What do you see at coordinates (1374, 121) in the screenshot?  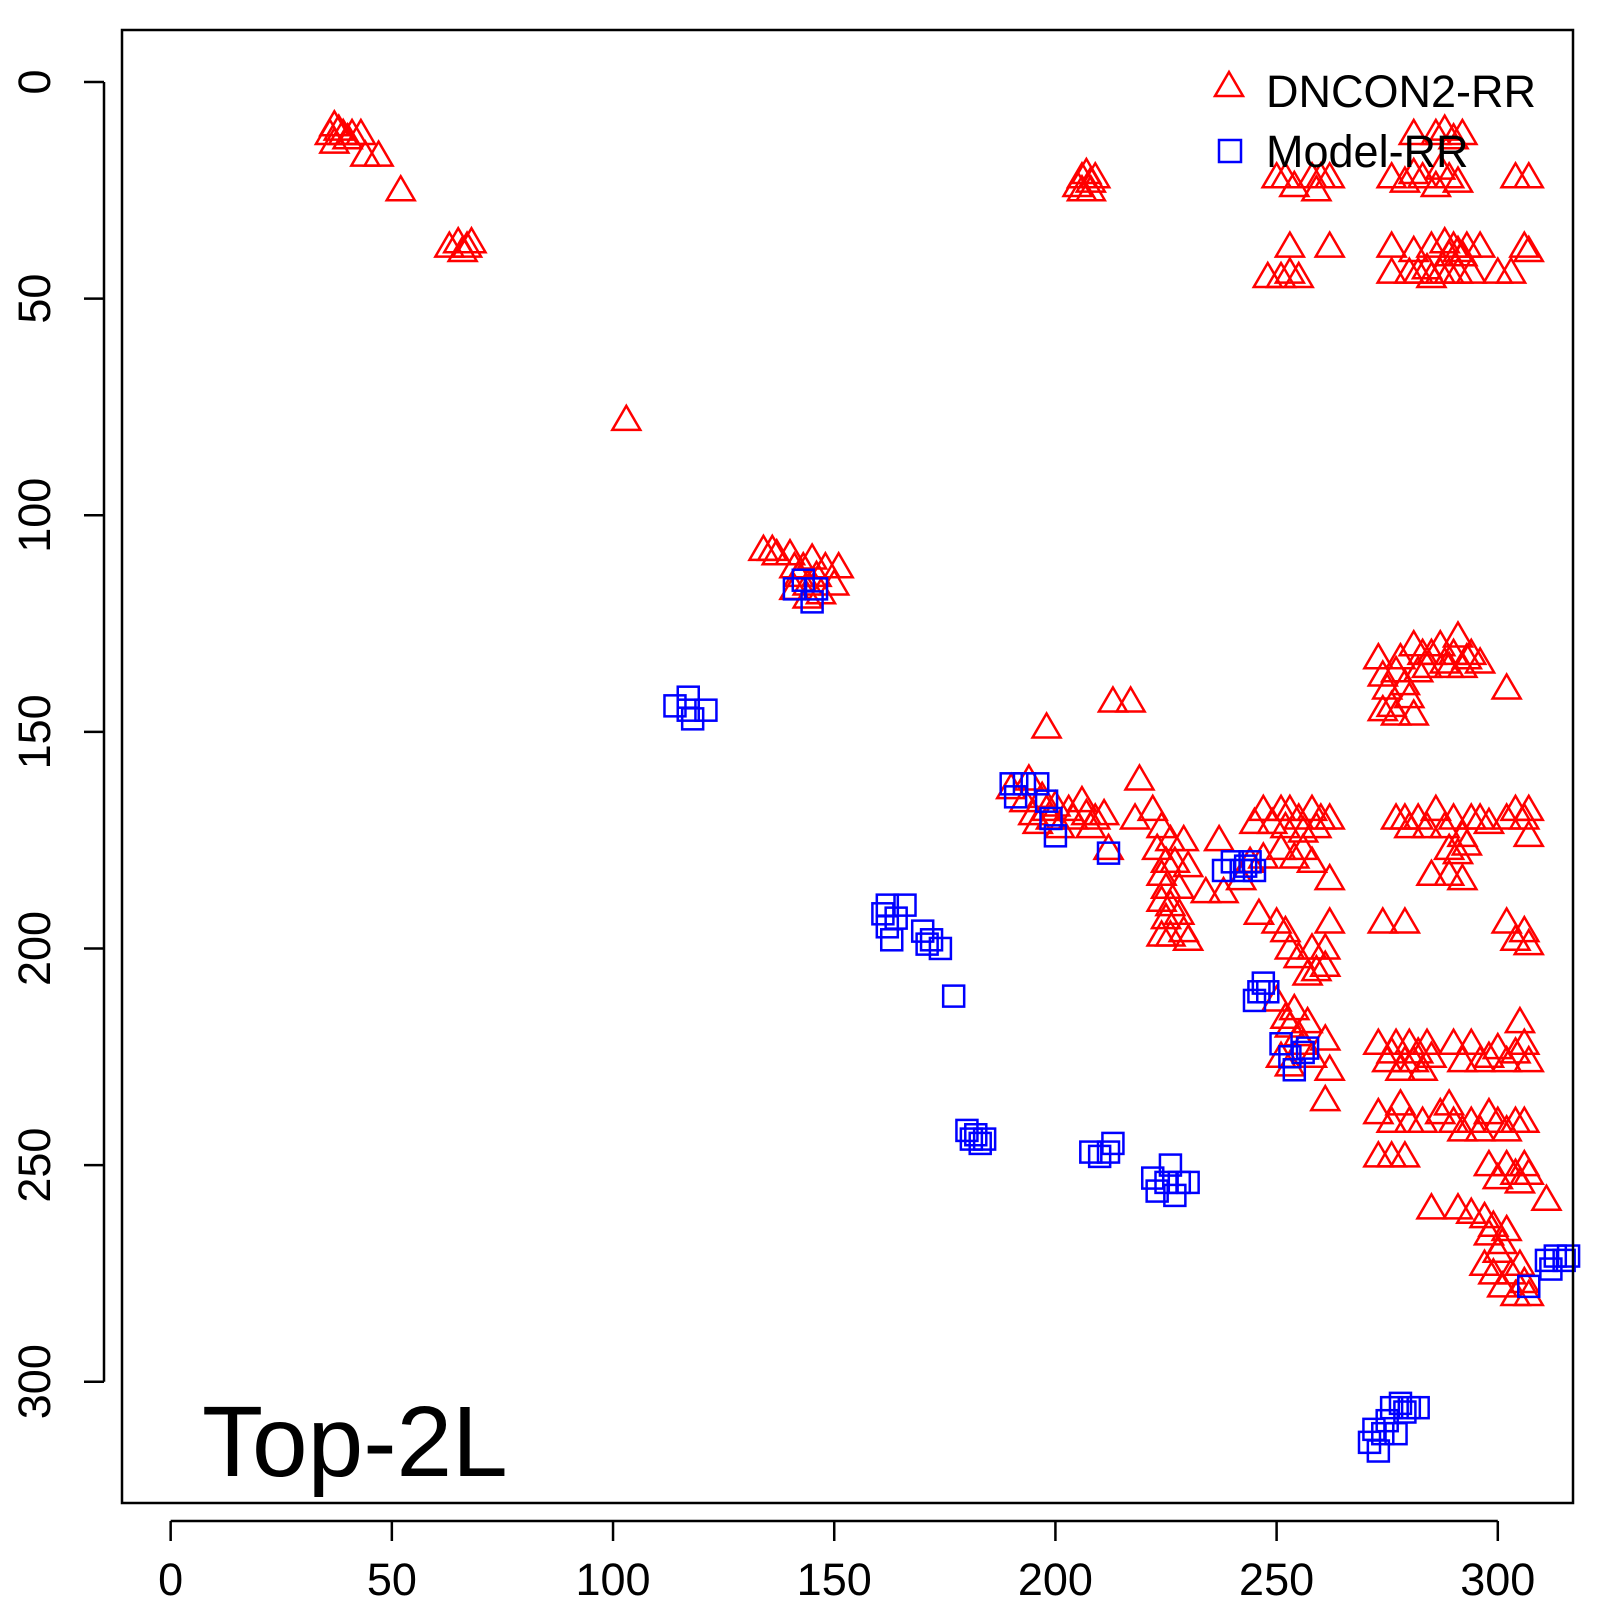 I see `legend: DNCON2-RR Model-RR` at bounding box center [1374, 121].